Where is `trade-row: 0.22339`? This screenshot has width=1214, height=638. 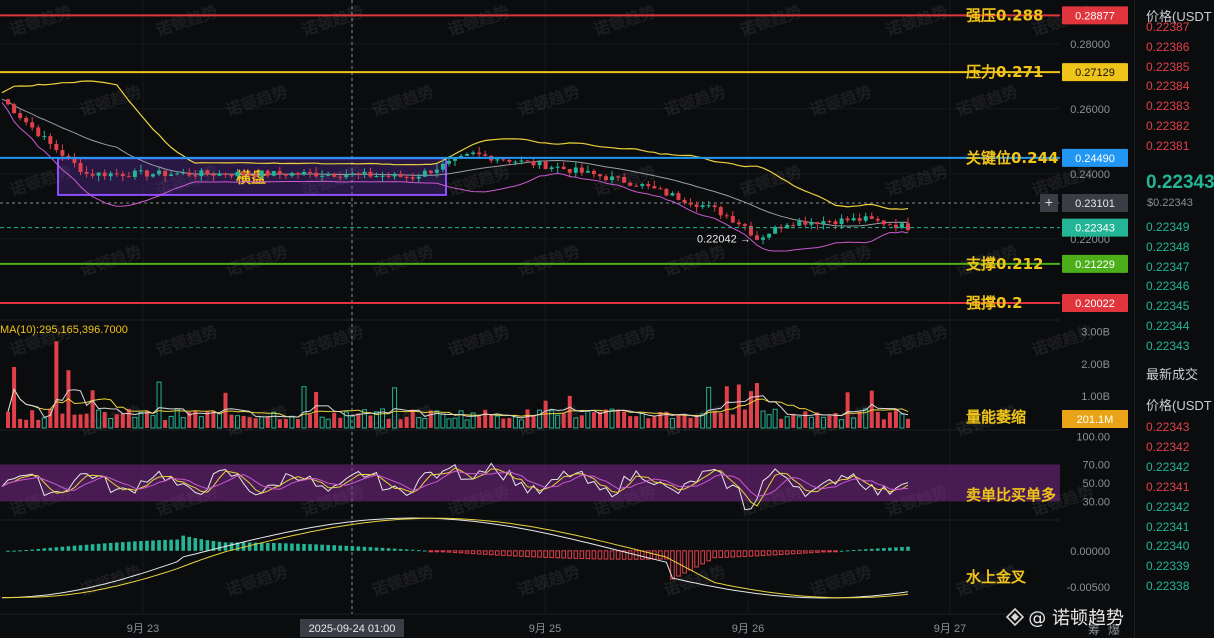
trade-row: 0.22339 is located at coordinates (1167, 566).